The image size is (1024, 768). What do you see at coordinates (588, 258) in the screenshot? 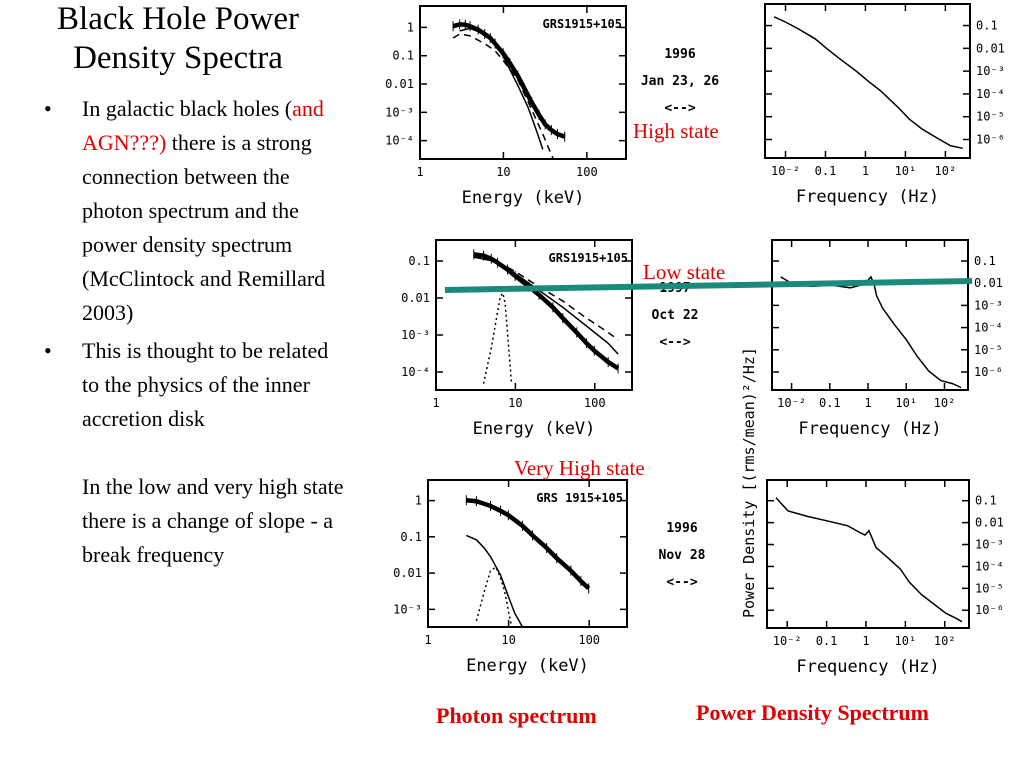
I see `photon-low-annotation: GRS1915+105` at bounding box center [588, 258].